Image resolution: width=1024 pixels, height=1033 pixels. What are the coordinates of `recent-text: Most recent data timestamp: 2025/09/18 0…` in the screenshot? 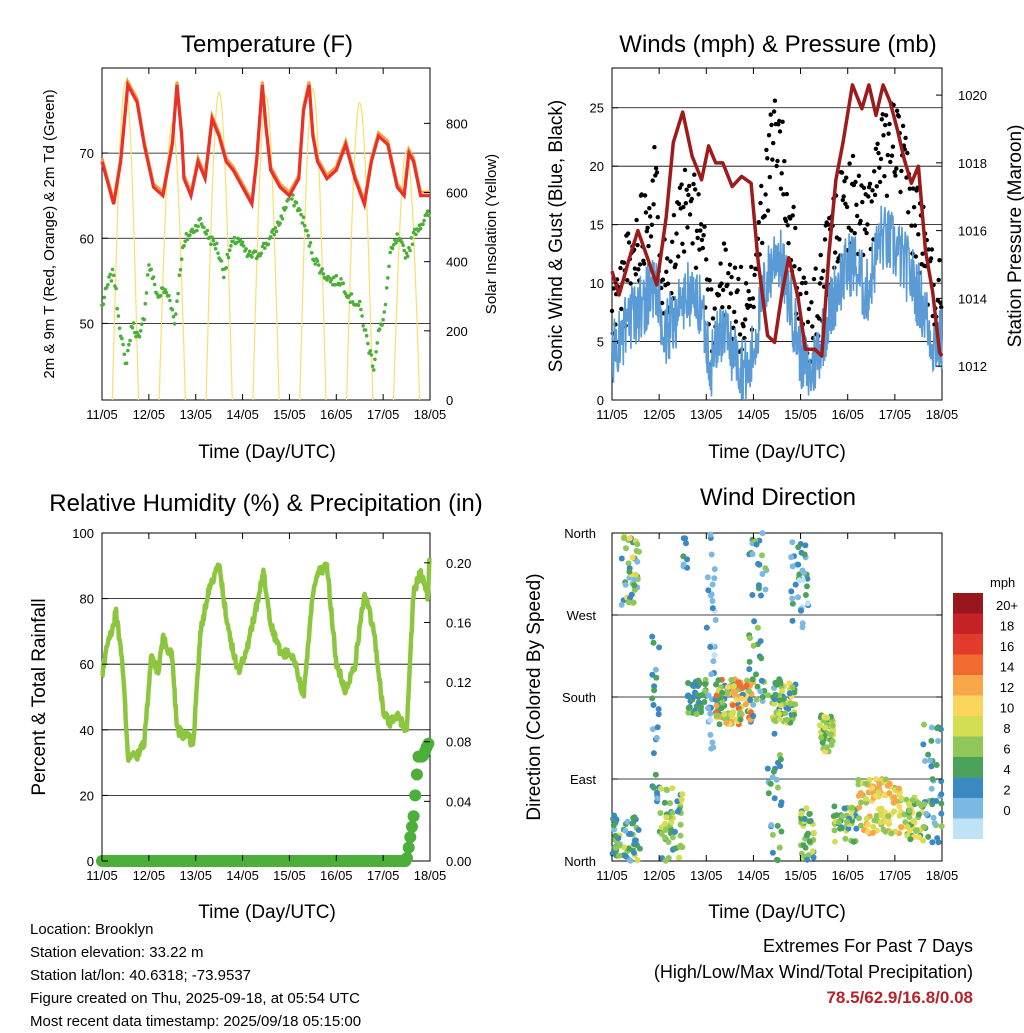 It's located at (196, 1021).